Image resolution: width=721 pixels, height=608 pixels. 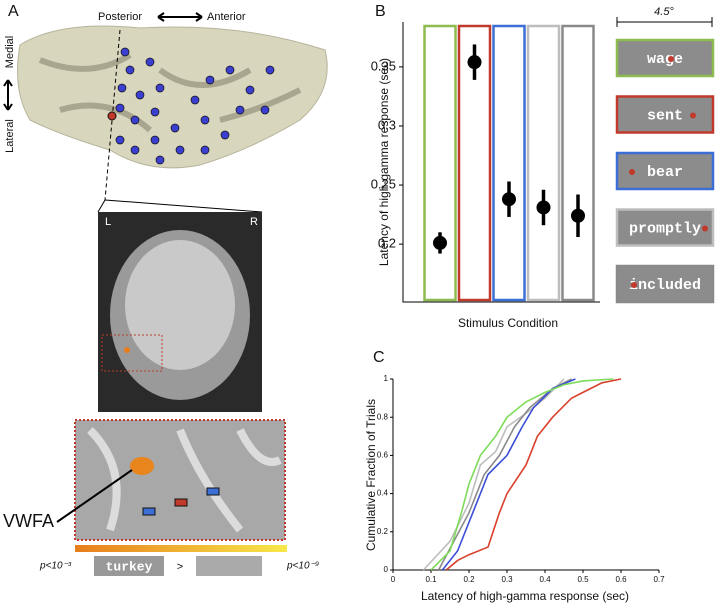 What do you see at coordinates (545, 579) in the screenshot?
I see `x-tick-label: 0.4` at bounding box center [545, 579].